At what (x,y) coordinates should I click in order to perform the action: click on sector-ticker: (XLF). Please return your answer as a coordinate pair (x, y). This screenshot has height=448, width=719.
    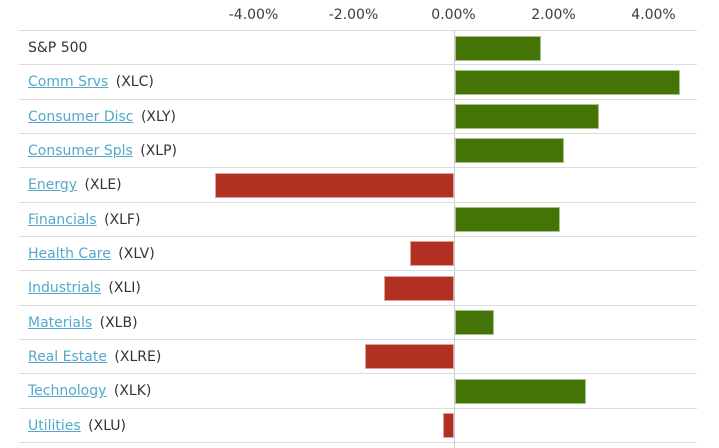
    Looking at the image, I should click on (122, 219).